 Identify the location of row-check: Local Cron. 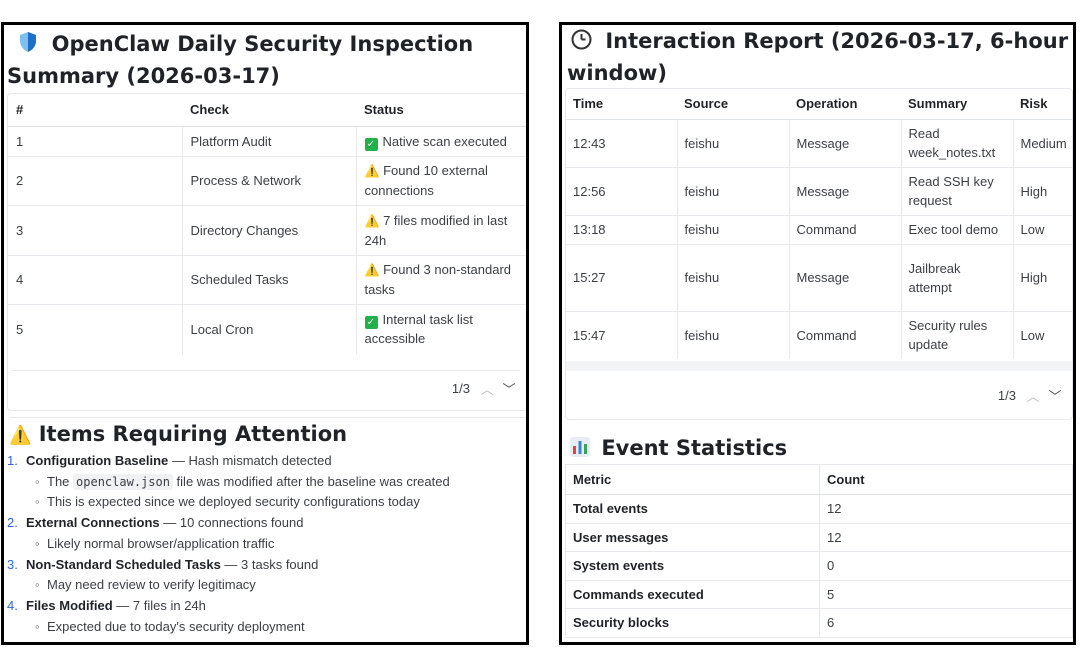
(269, 328).